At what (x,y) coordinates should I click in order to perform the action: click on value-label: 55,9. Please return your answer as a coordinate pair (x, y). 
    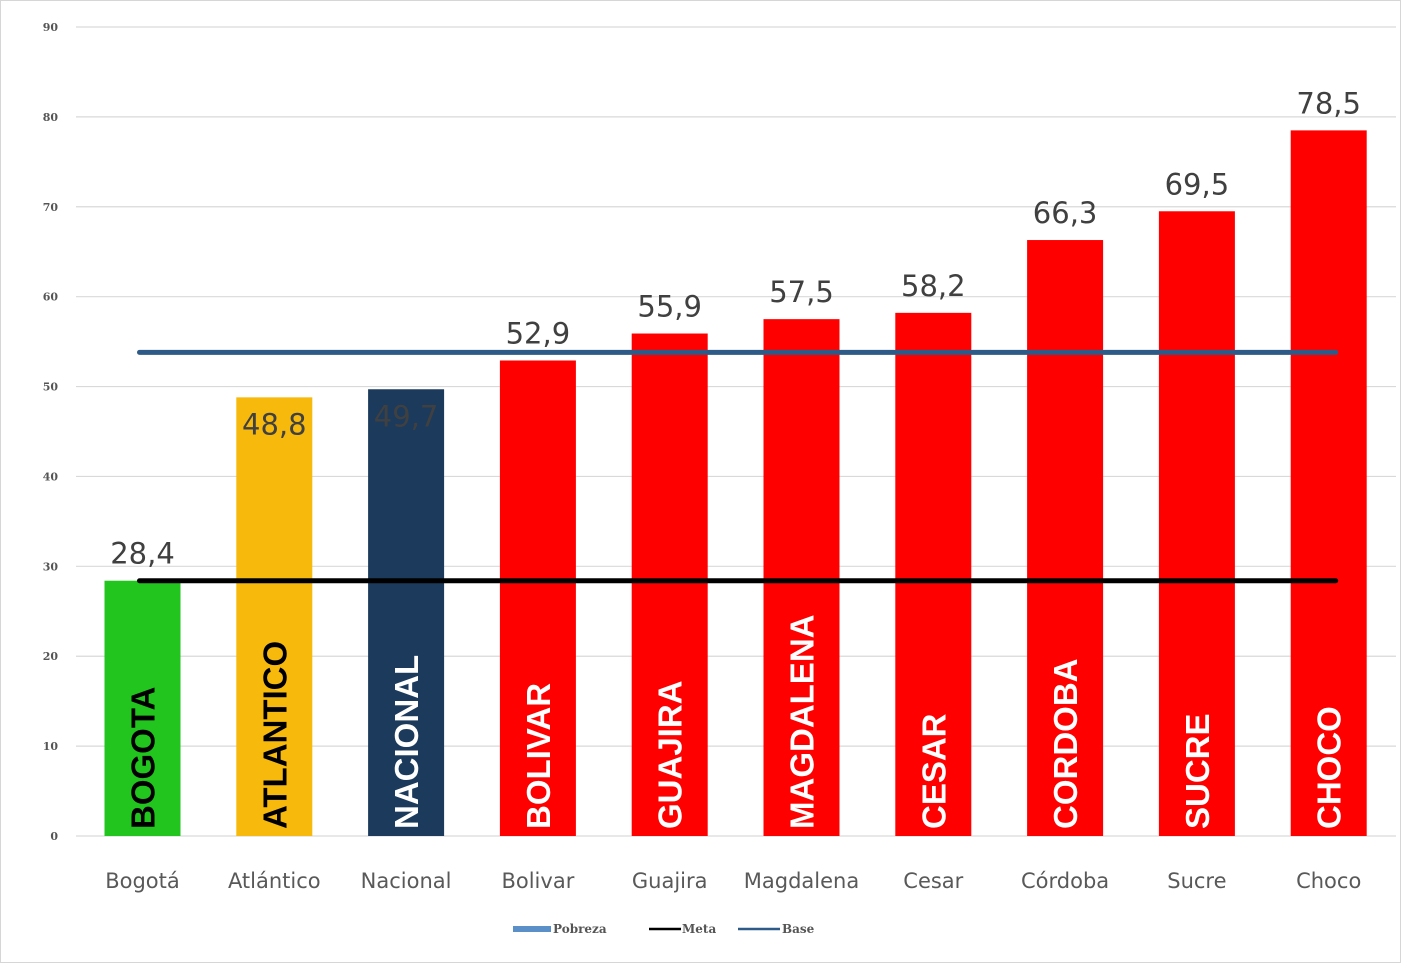
    Looking at the image, I should click on (669, 307).